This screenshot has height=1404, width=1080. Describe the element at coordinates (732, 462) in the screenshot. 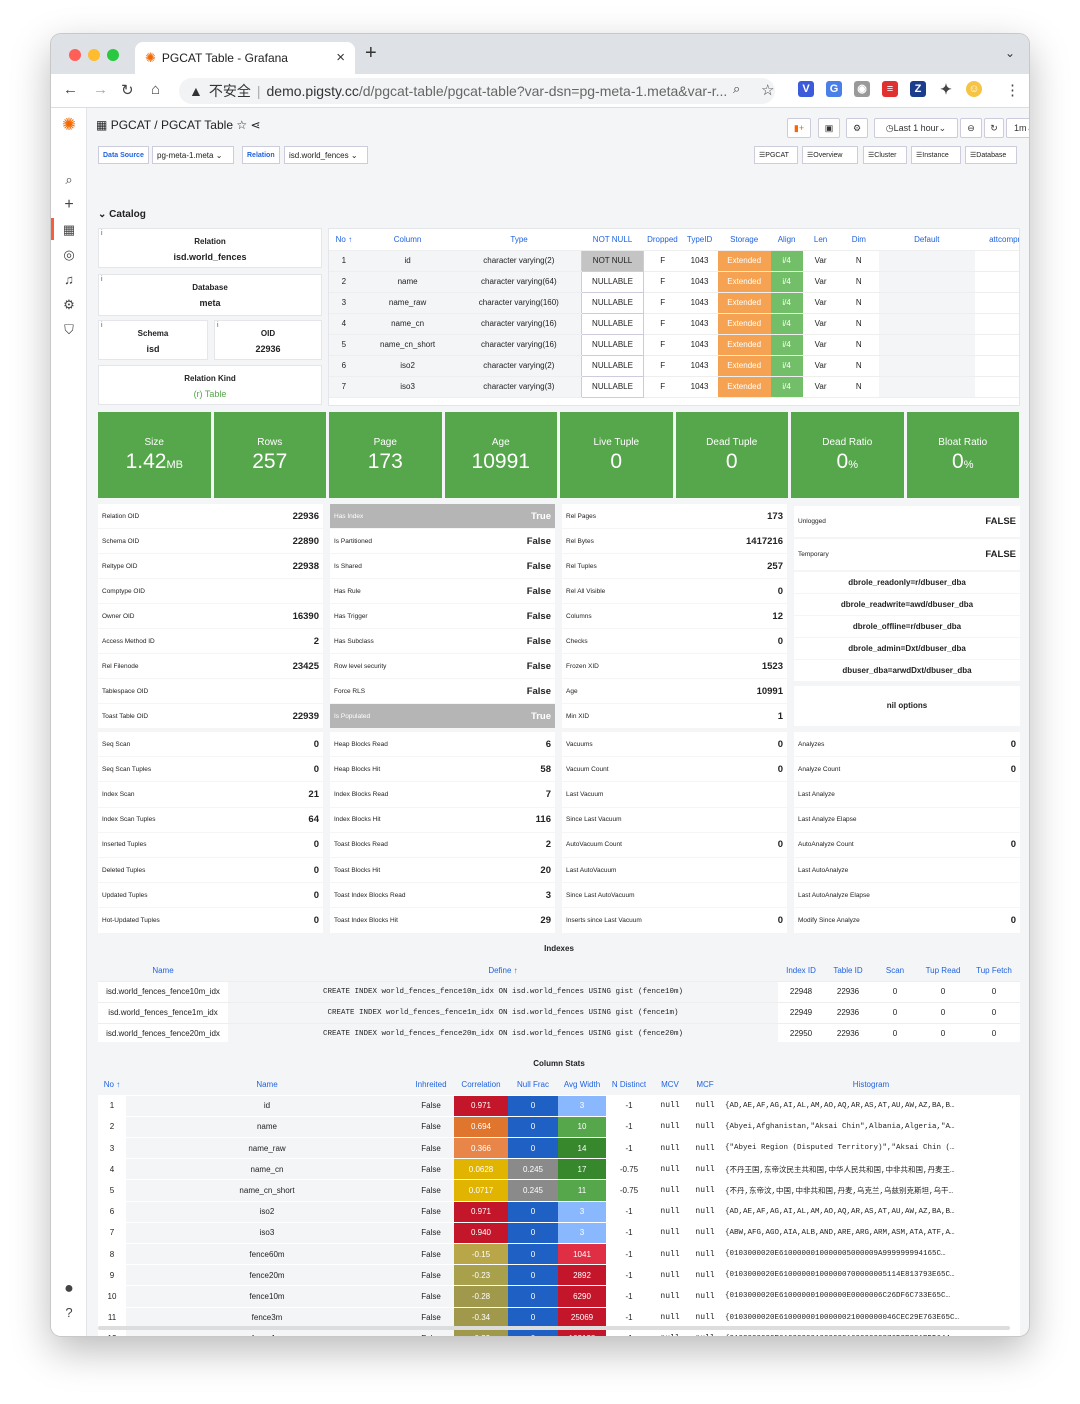

I see `stat-value: 0` at that location.